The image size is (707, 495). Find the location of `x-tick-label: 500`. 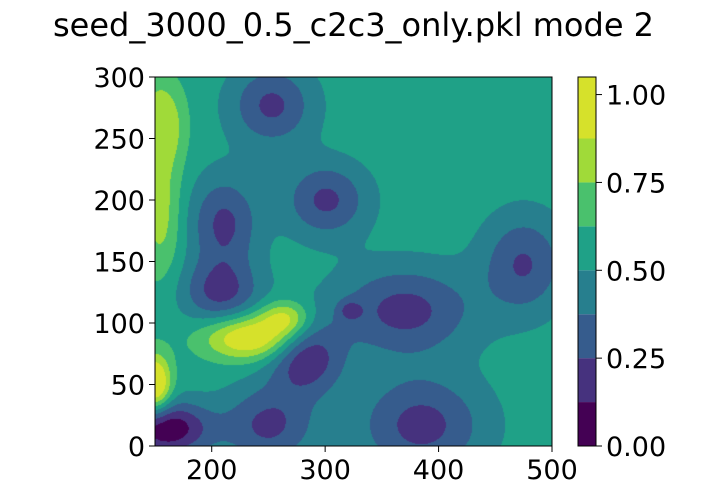

x-tick-label: 500 is located at coordinates (552, 470).